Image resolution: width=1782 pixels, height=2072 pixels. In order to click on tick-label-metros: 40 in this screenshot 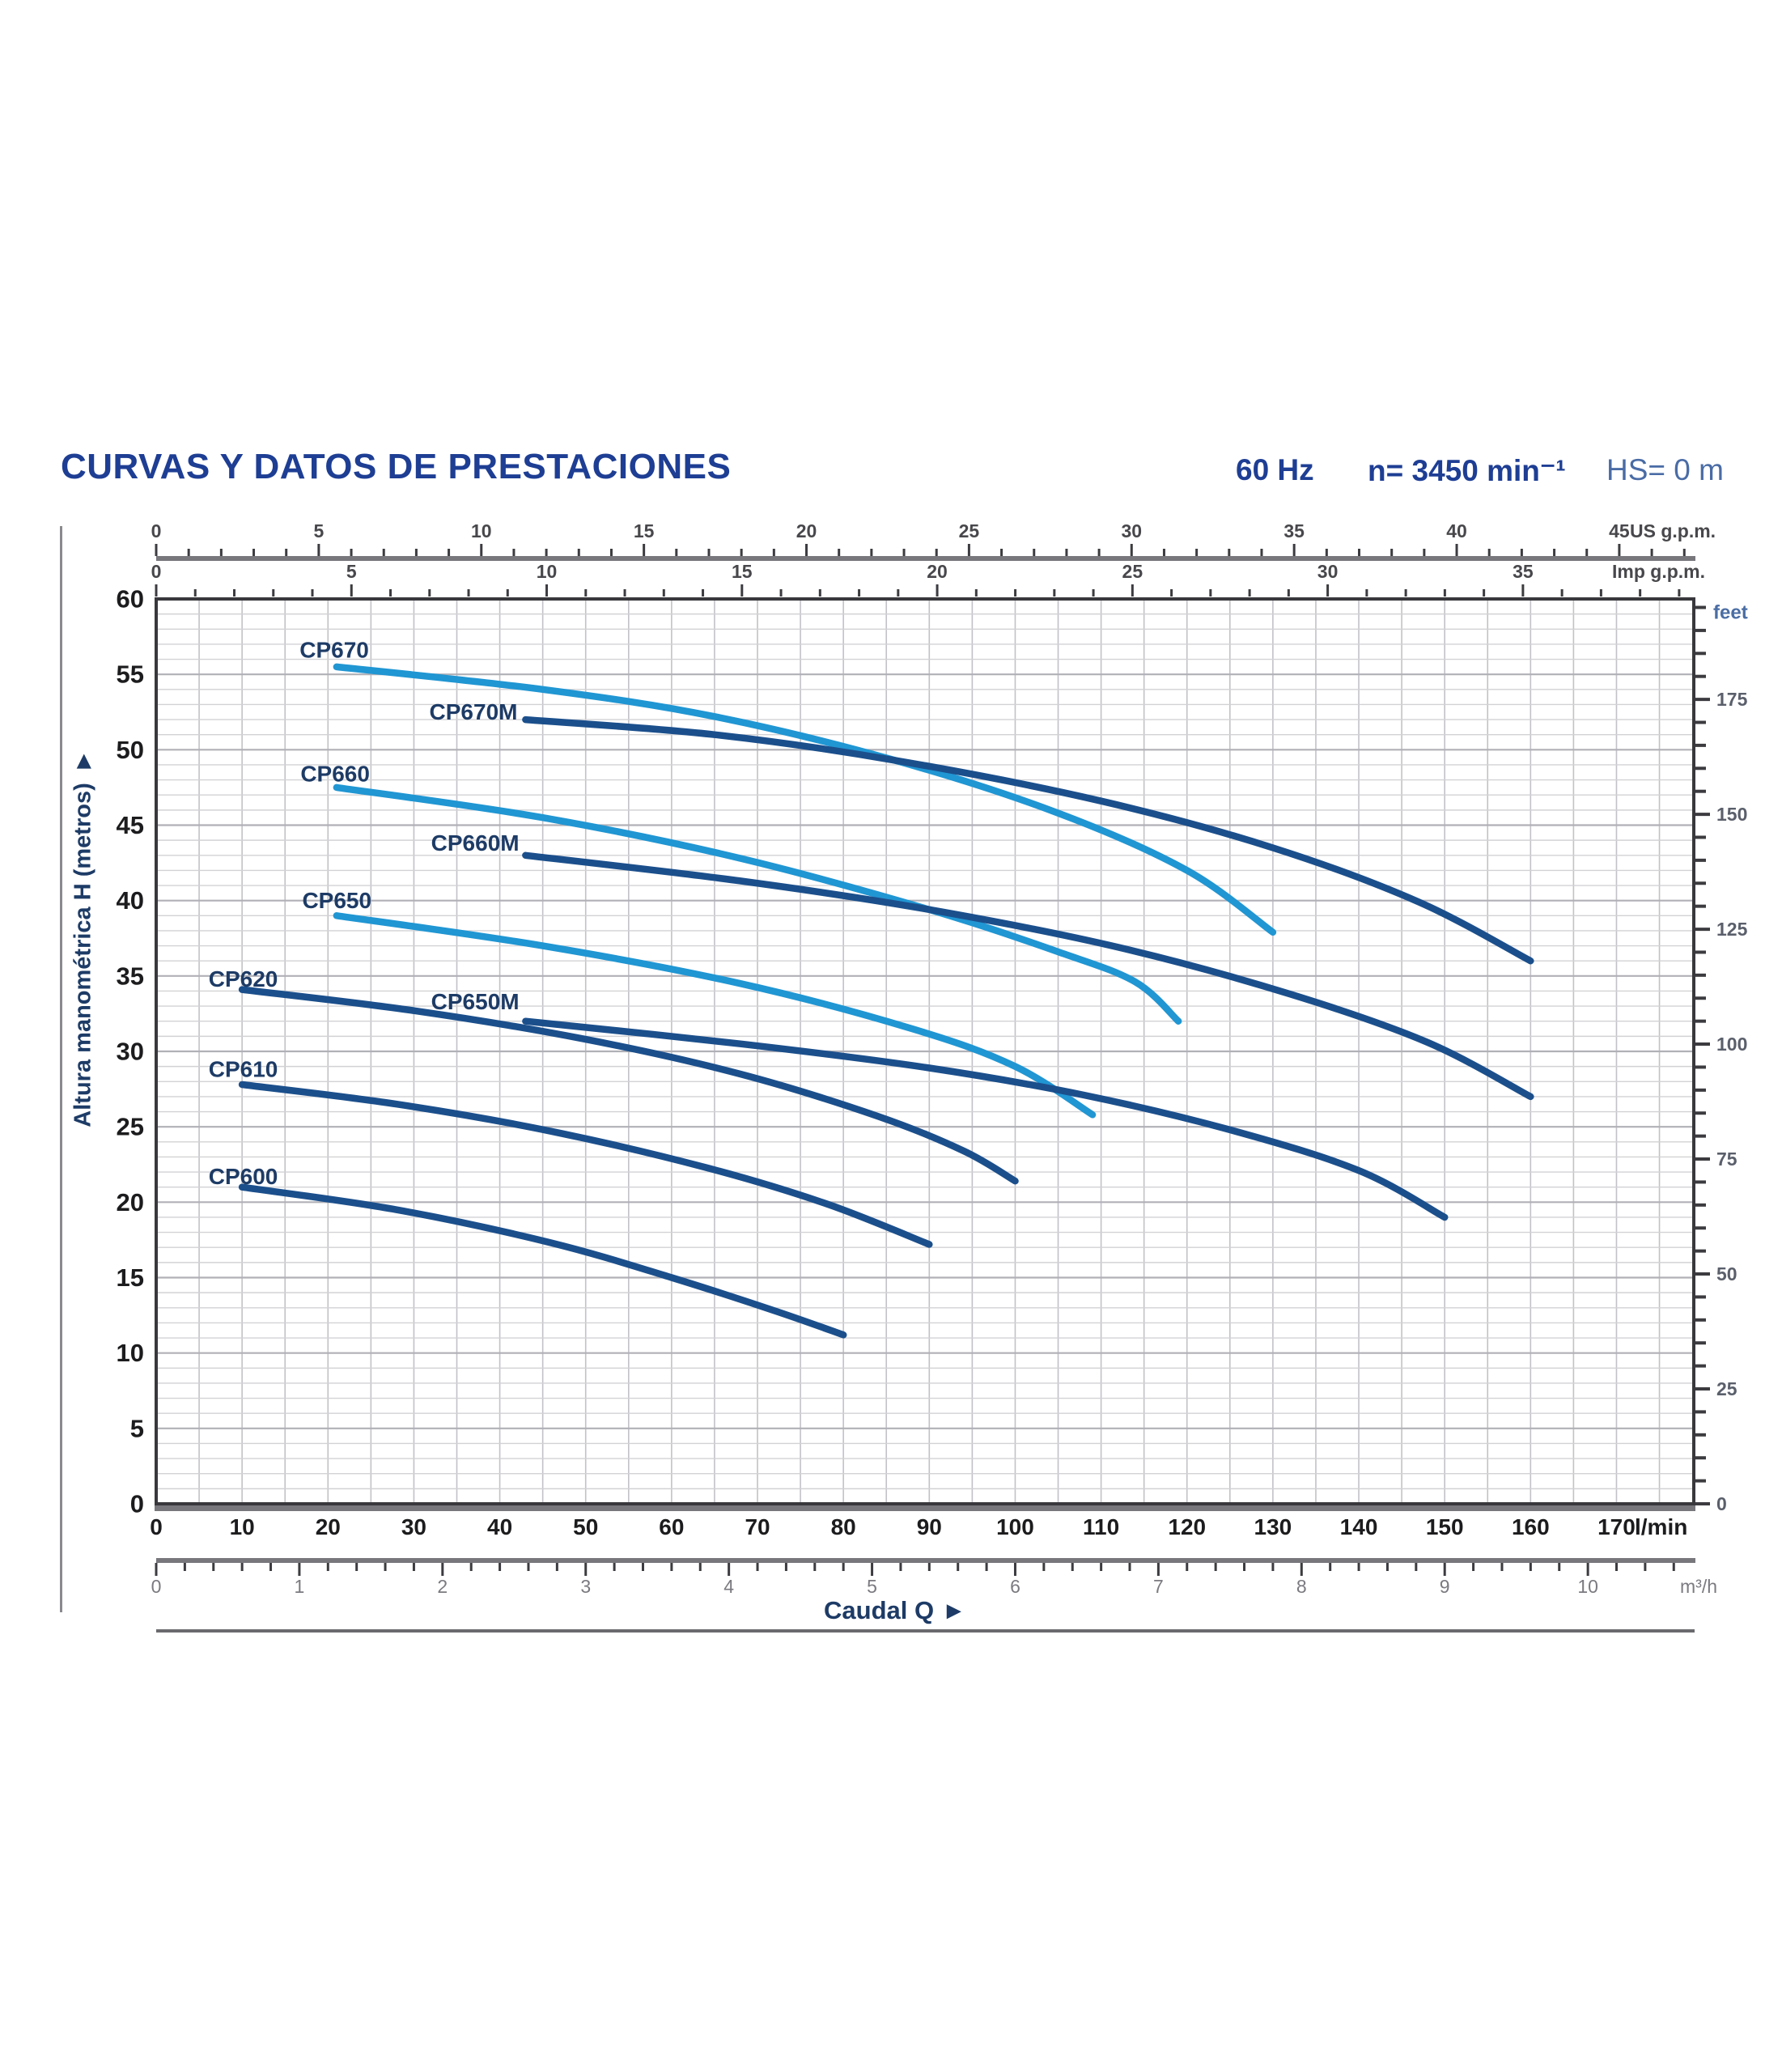, I will do `click(130, 900)`.